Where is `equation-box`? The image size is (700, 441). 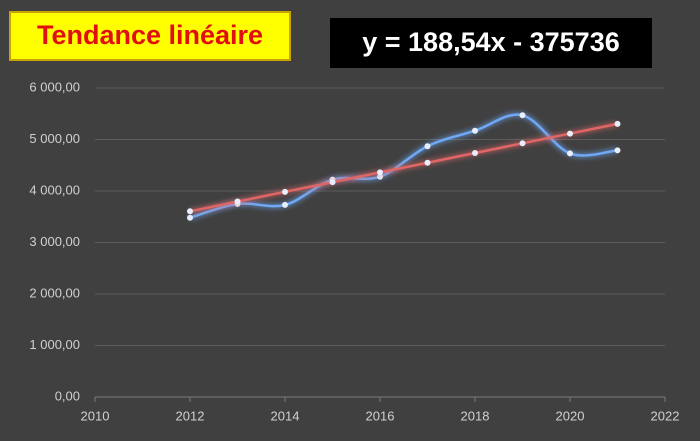
equation-box is located at coordinates (491, 43).